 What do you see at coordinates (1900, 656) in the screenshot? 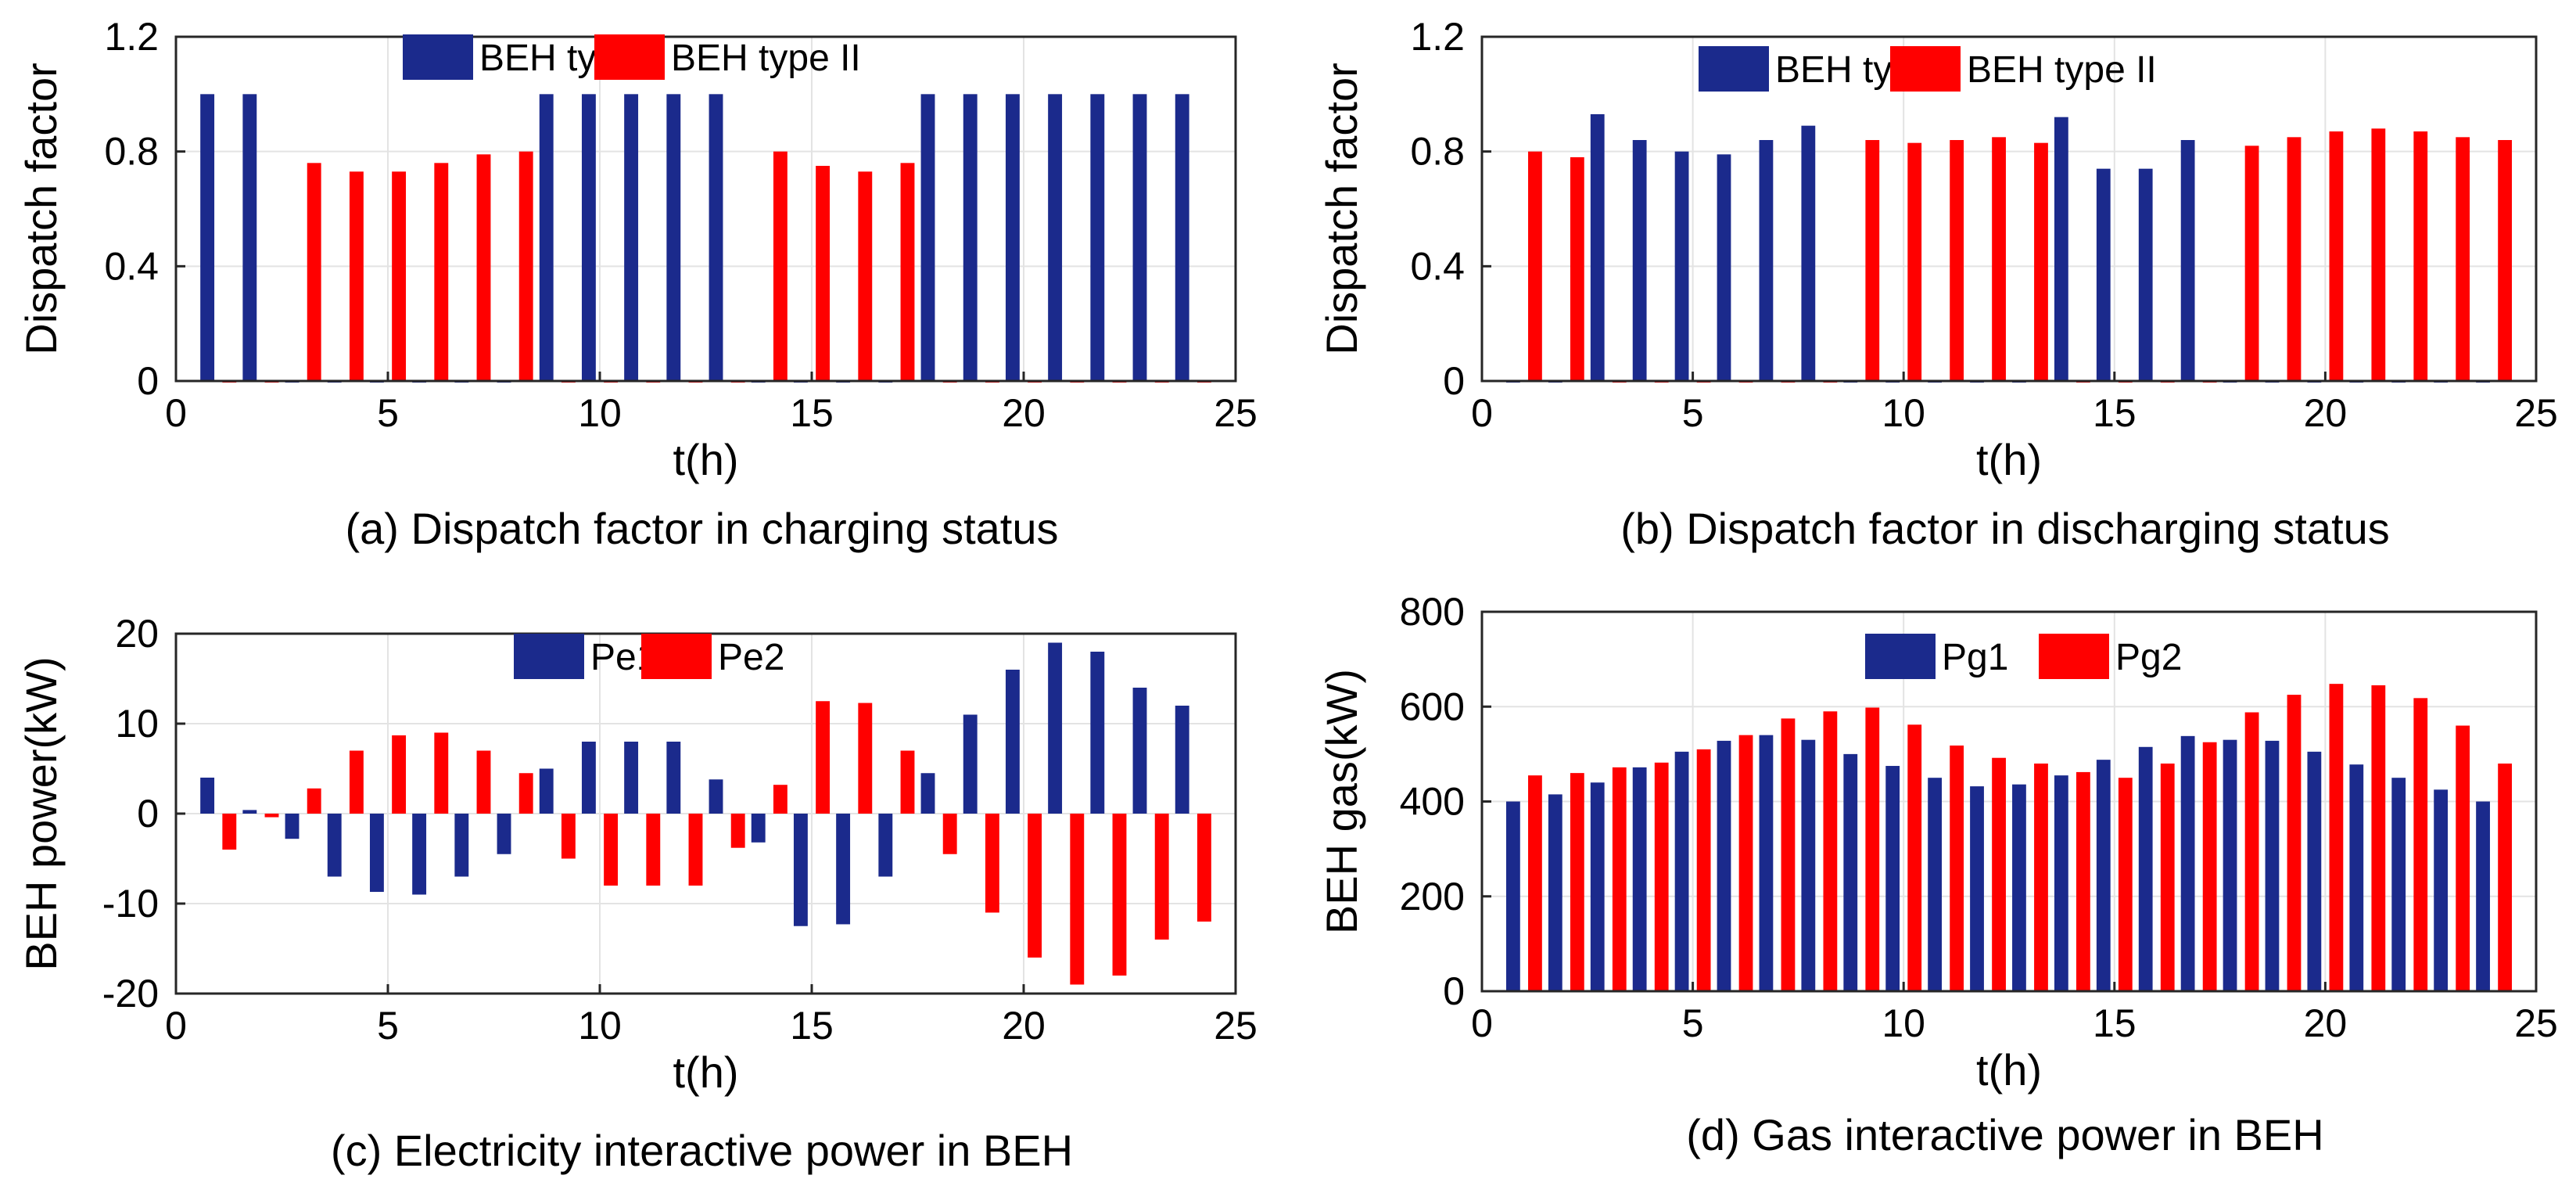
I see `legend-swatch-pg1` at bounding box center [1900, 656].